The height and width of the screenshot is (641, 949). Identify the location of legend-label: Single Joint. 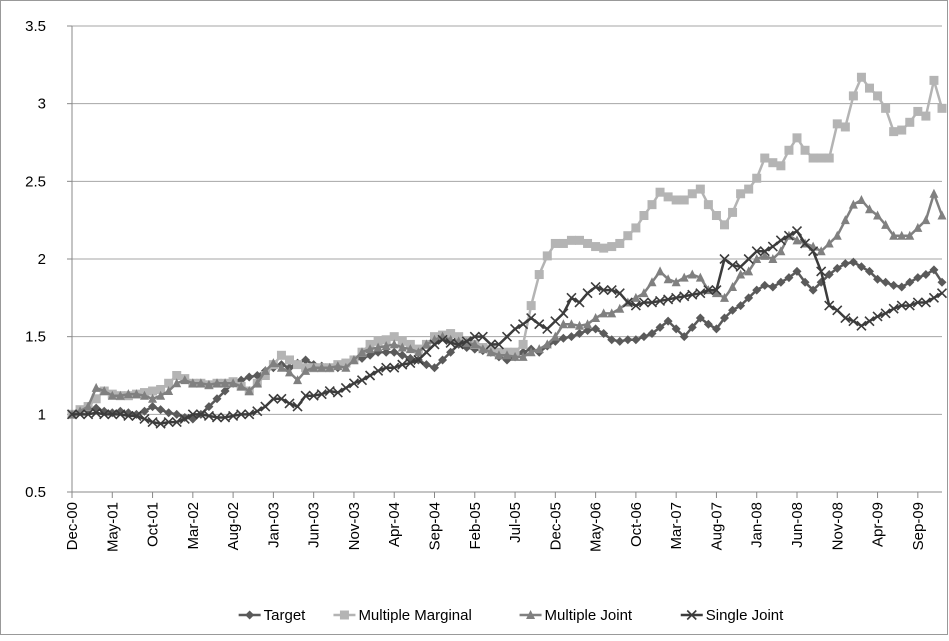
(745, 615).